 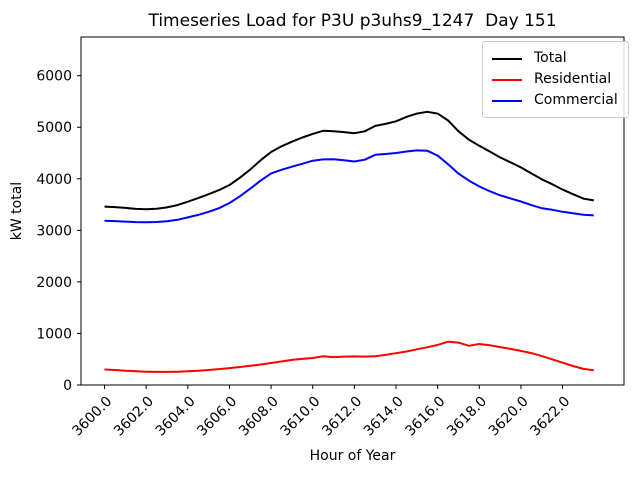 I want to click on legend-item-total: Total, so click(x=555, y=58).